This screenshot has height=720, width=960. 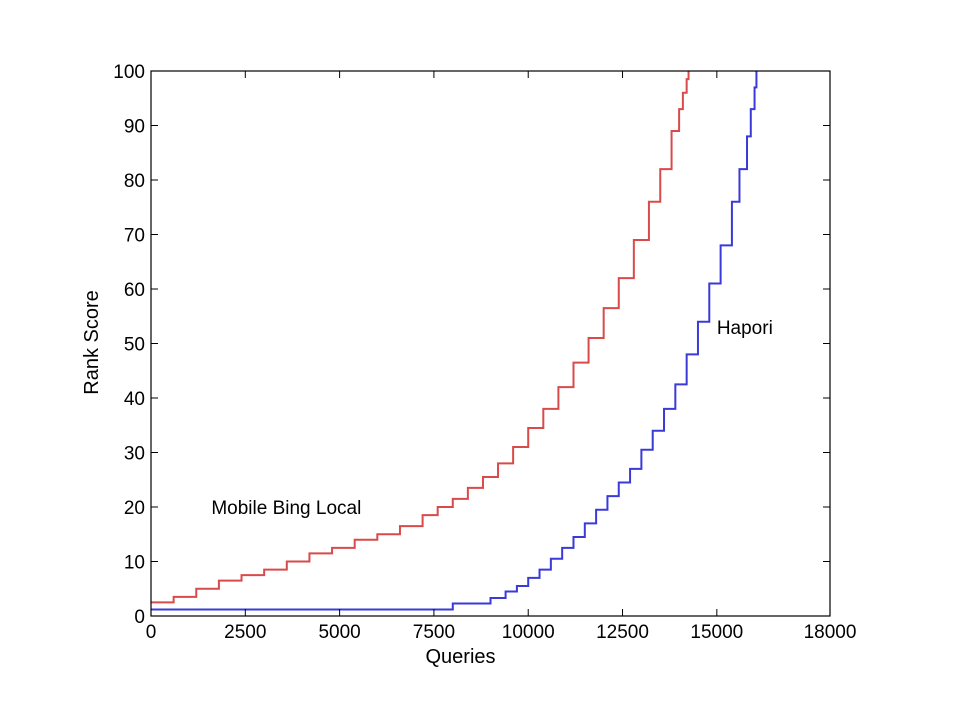 I want to click on y-tick-label: 10, so click(x=134, y=563).